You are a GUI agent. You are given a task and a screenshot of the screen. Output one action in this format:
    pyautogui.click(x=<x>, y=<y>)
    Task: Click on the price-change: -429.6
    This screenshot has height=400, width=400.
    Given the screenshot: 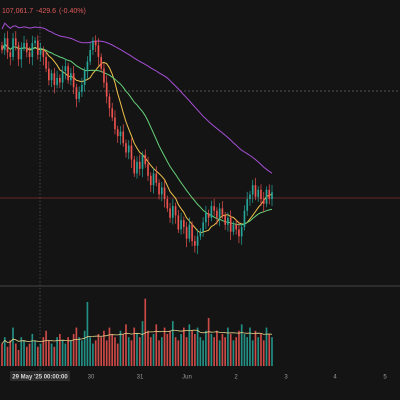 What is the action you would take?
    pyautogui.click(x=46, y=11)
    